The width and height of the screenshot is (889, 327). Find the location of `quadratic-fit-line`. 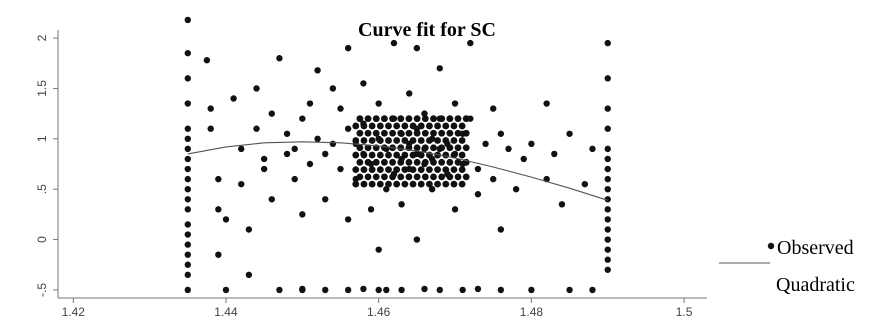

quadratic-fit-line is located at coordinates (397, 171).